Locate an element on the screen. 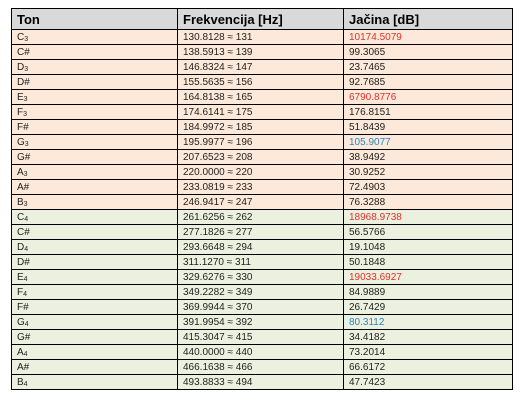 This screenshot has width=522, height=401. table-row: A# 233.0819 ≈ 233 72.4903 is located at coordinates (262, 187).